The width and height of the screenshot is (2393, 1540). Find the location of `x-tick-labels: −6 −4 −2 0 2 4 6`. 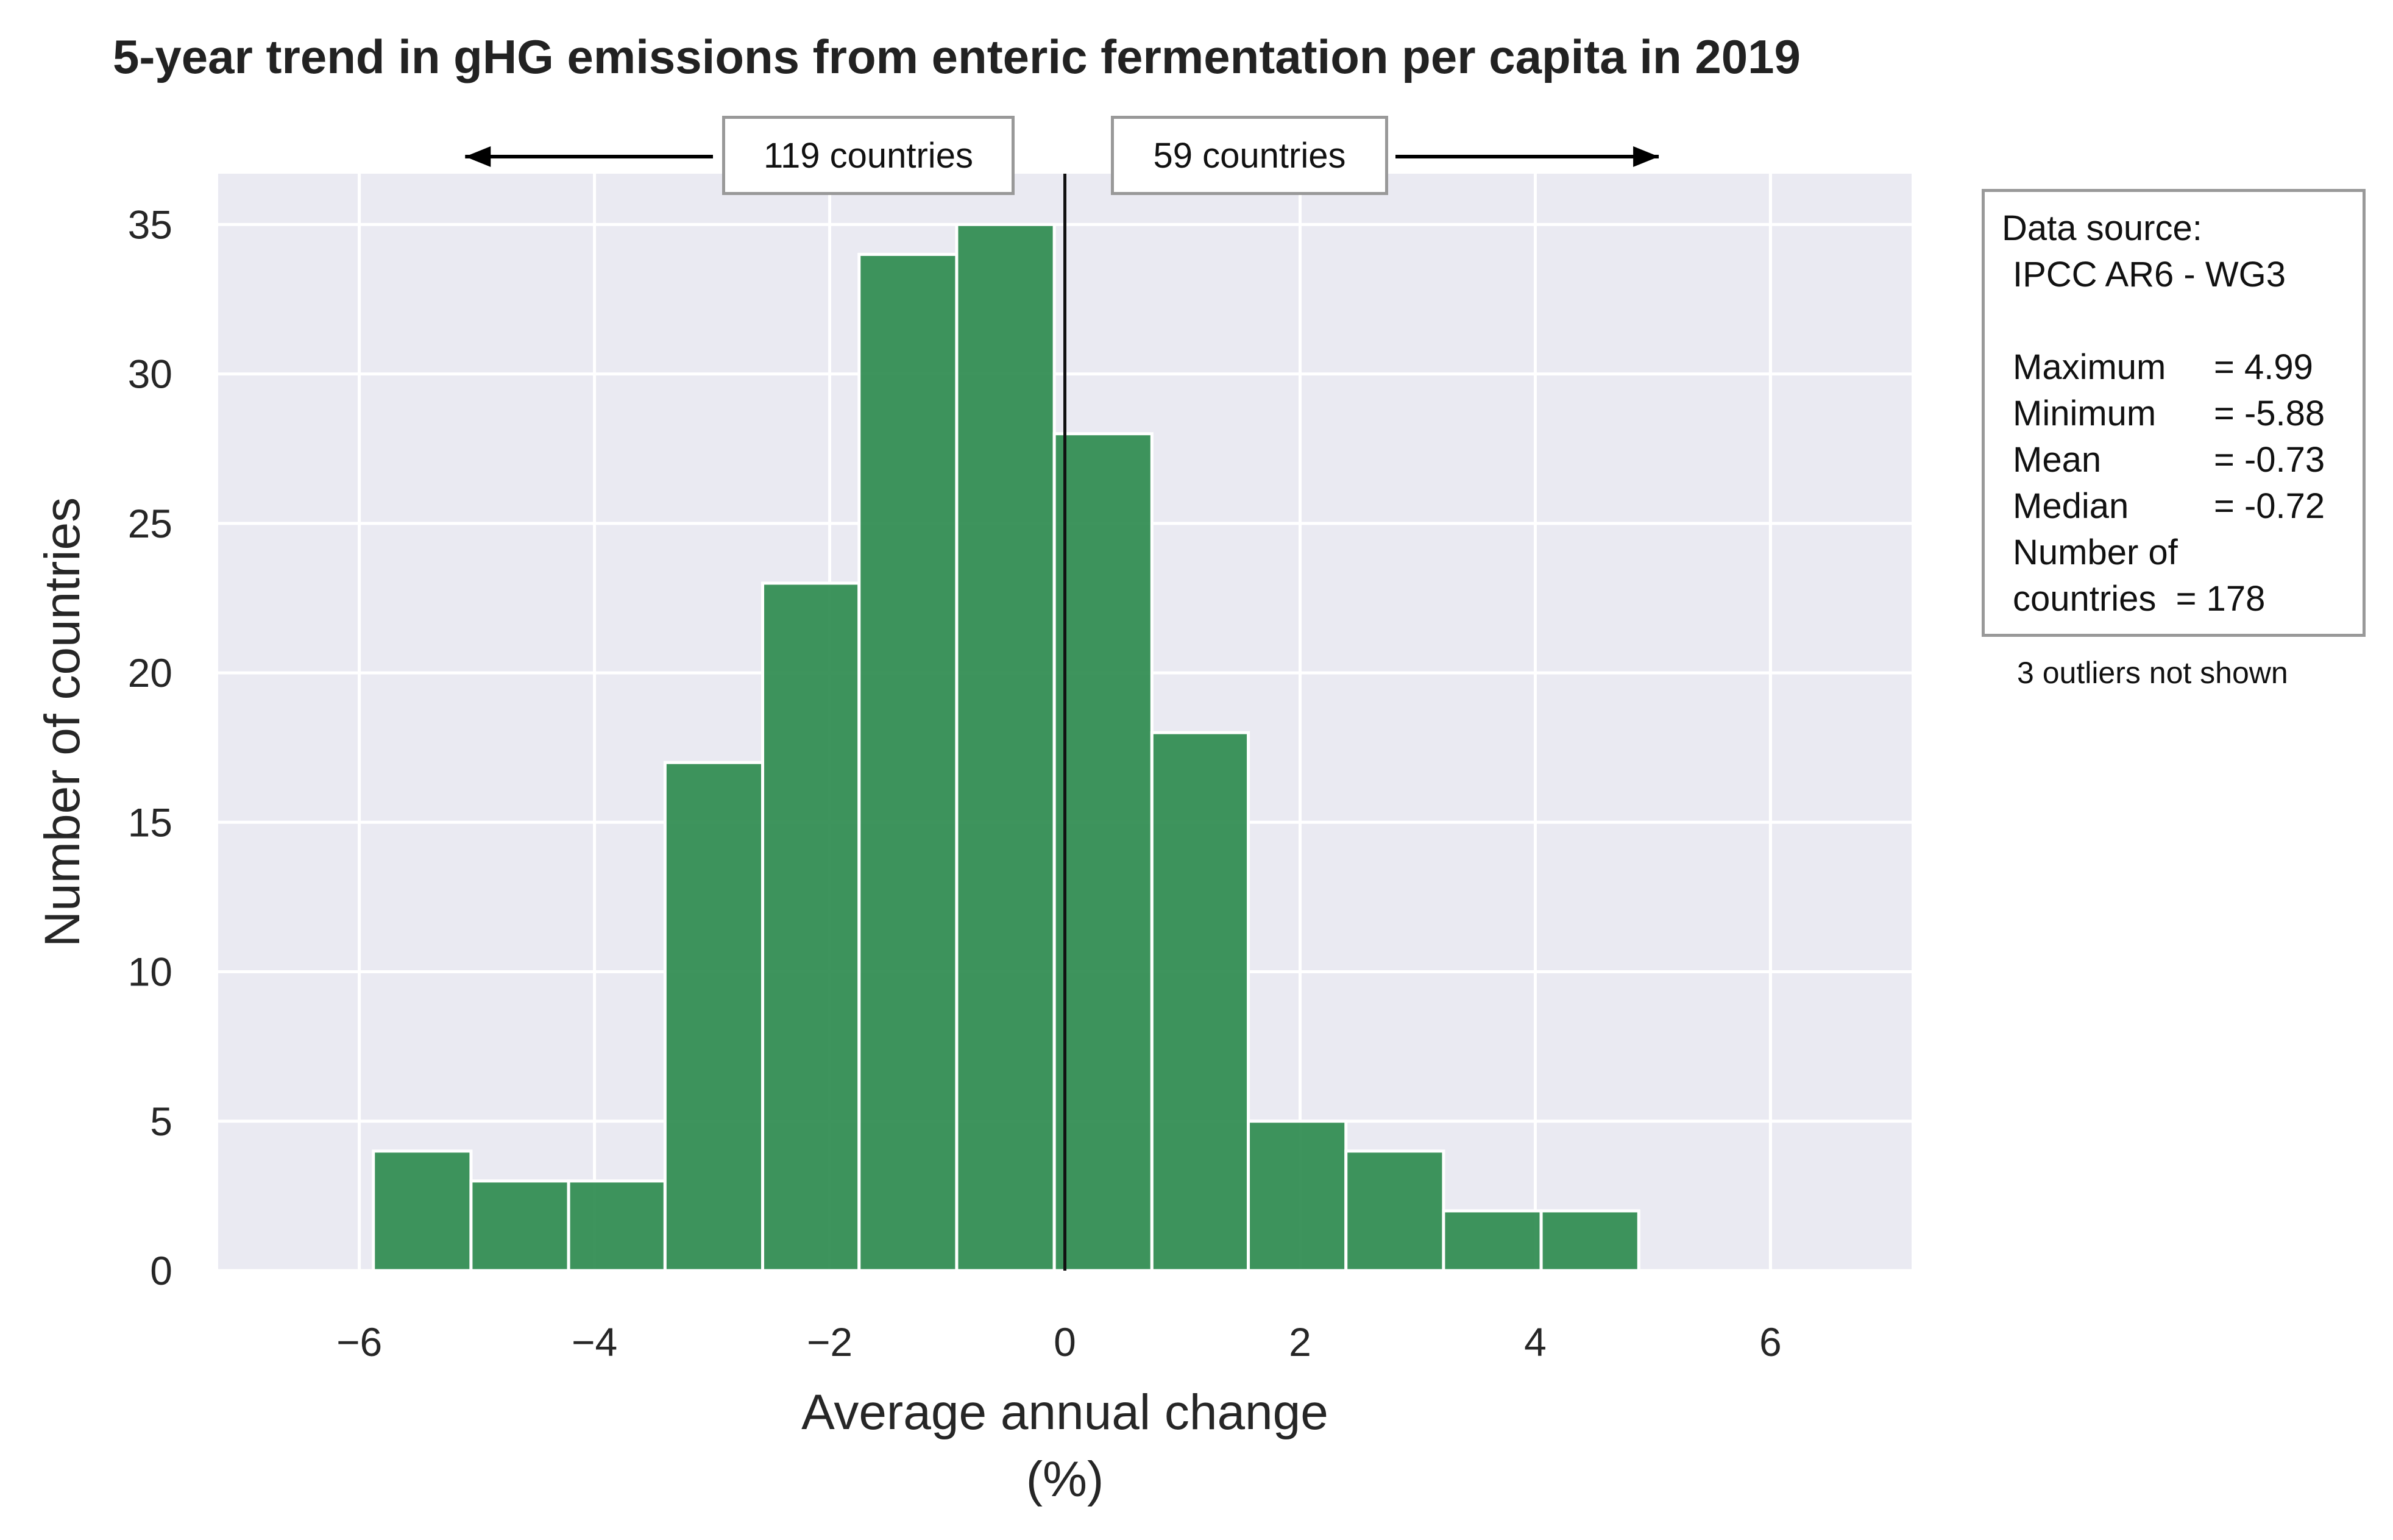

x-tick-labels: −6 −4 −2 0 2 4 6 is located at coordinates (1059, 1341).